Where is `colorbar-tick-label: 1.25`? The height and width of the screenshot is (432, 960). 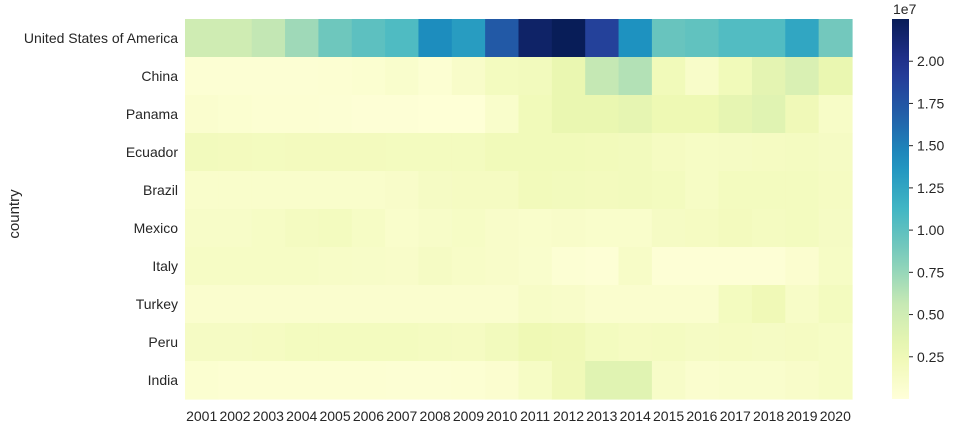 colorbar-tick-label: 1.25 is located at coordinates (930, 188).